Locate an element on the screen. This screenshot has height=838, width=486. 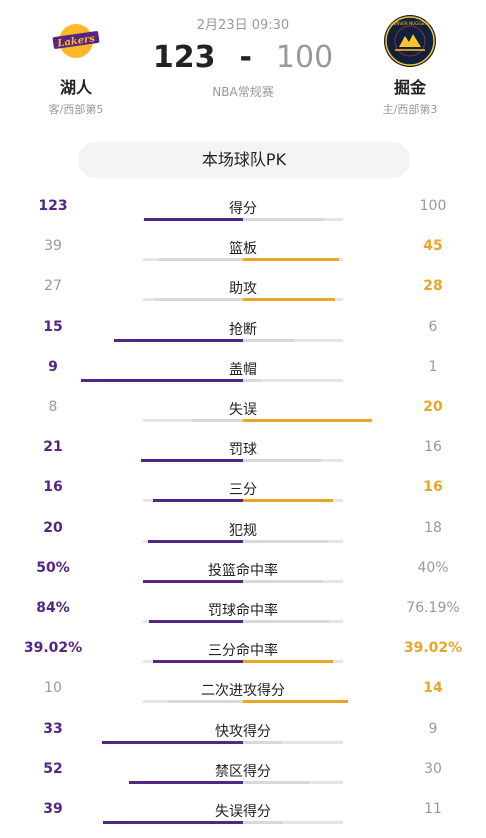
stat-label: 犯规 is located at coordinates (243, 530).